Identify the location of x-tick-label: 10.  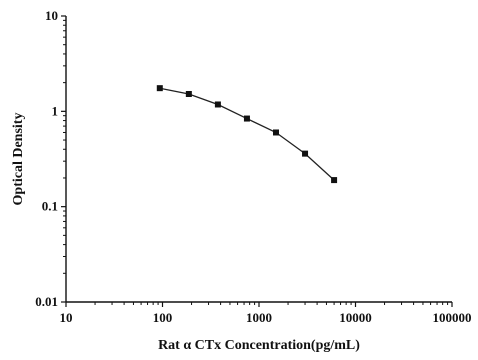
(66, 317).